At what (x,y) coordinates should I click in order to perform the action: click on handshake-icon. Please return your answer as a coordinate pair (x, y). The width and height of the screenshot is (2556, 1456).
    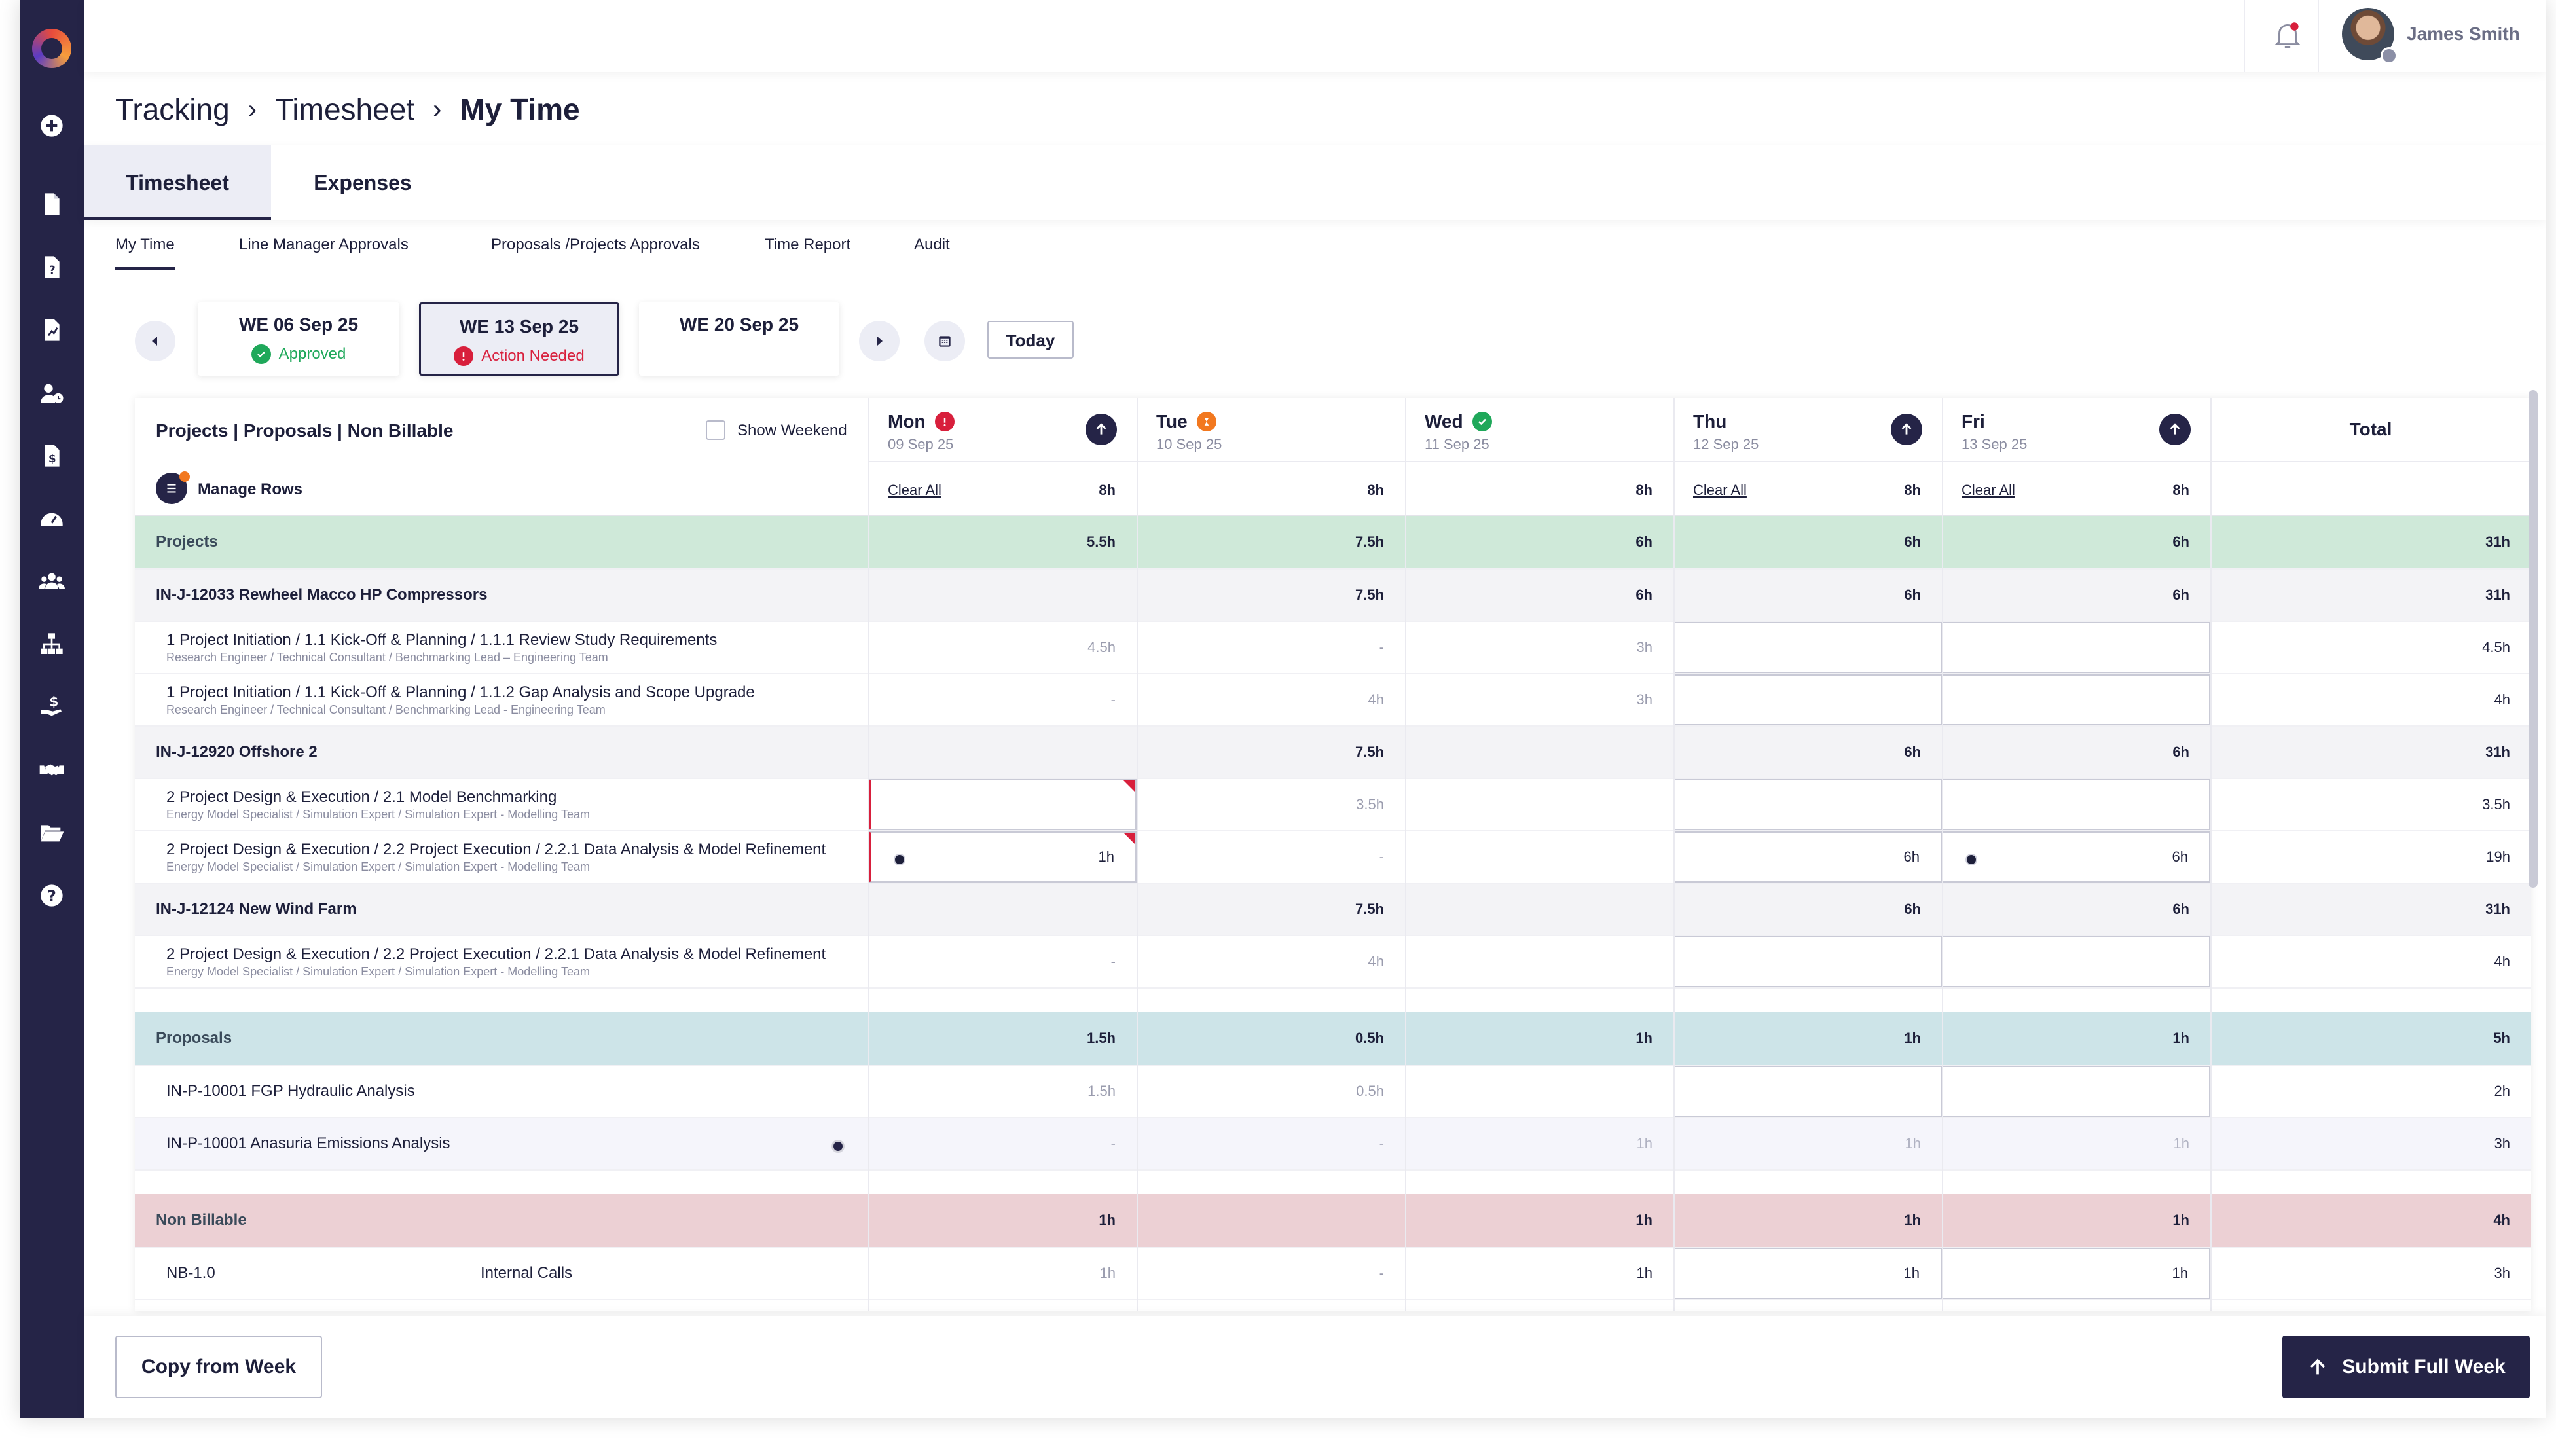
    Looking at the image, I should click on (52, 770).